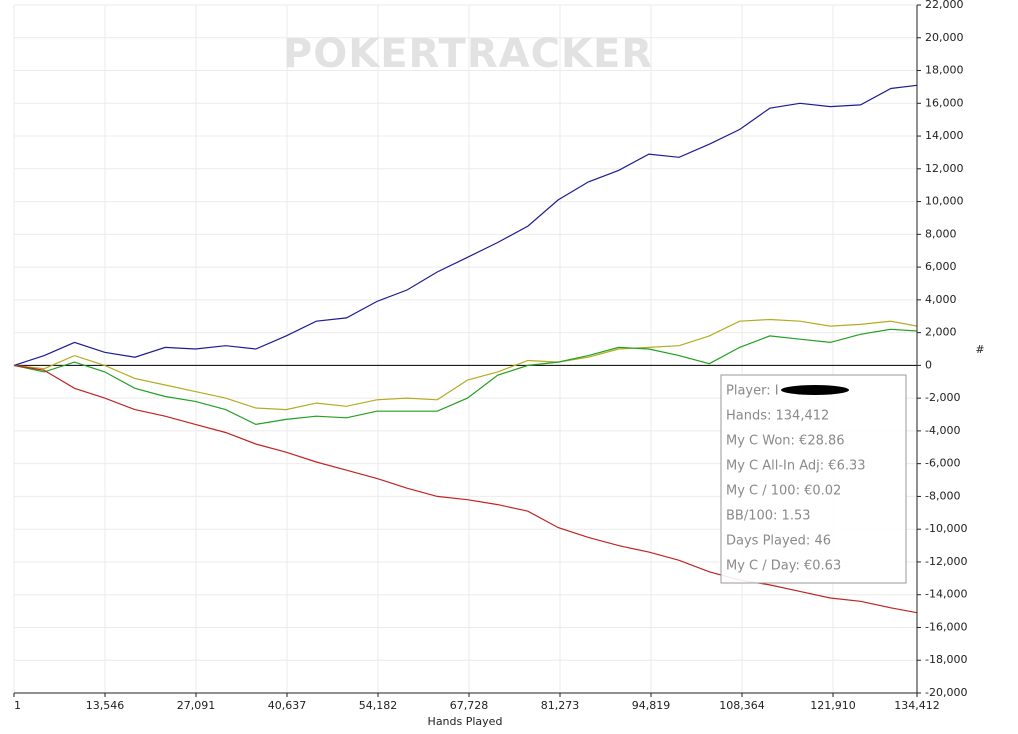  I want to click on x-tick-label: 134,412, so click(917, 705).